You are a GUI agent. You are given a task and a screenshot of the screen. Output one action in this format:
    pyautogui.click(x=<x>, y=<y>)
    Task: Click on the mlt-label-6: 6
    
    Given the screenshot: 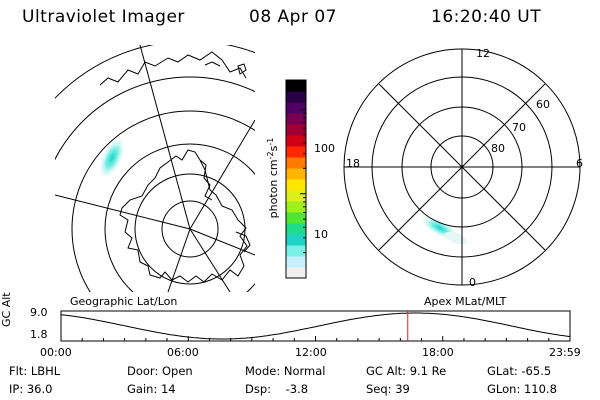 What is the action you would take?
    pyautogui.click(x=579, y=163)
    